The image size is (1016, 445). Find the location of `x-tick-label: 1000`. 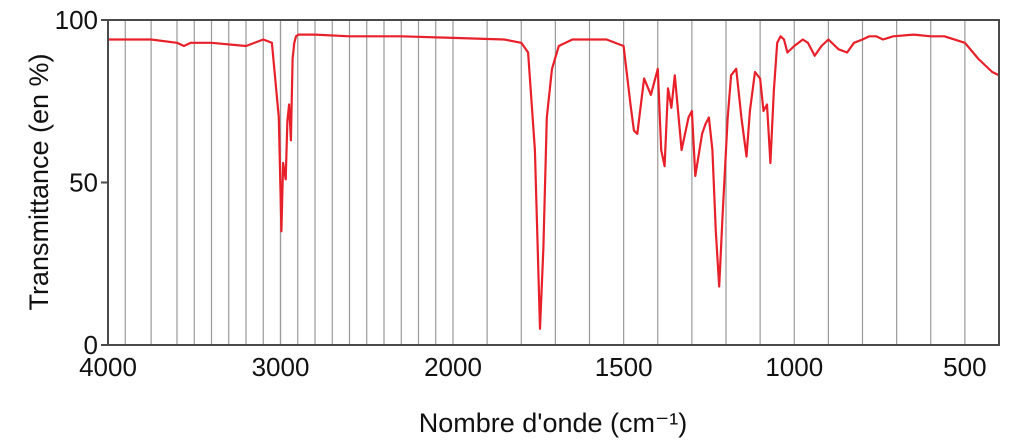

x-tick-label: 1000 is located at coordinates (794, 367).